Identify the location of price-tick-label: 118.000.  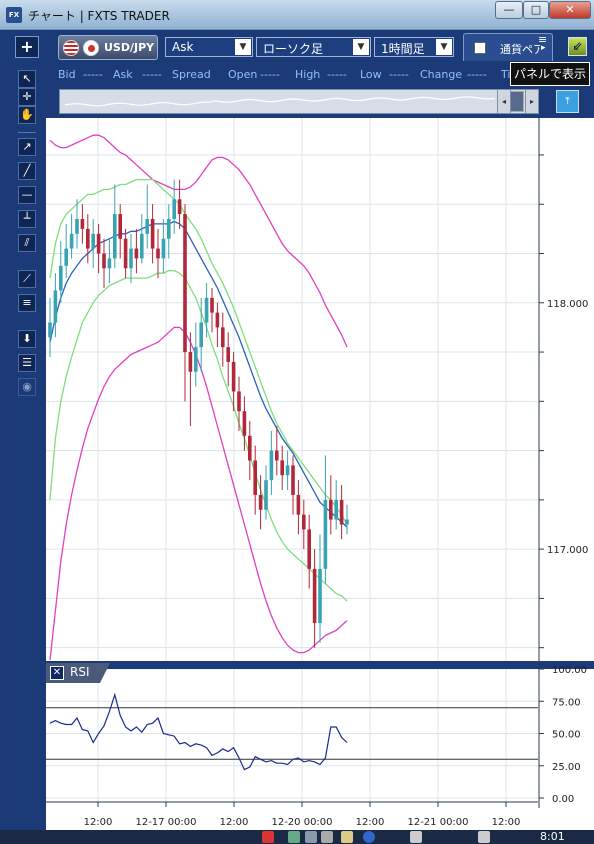
(567, 304).